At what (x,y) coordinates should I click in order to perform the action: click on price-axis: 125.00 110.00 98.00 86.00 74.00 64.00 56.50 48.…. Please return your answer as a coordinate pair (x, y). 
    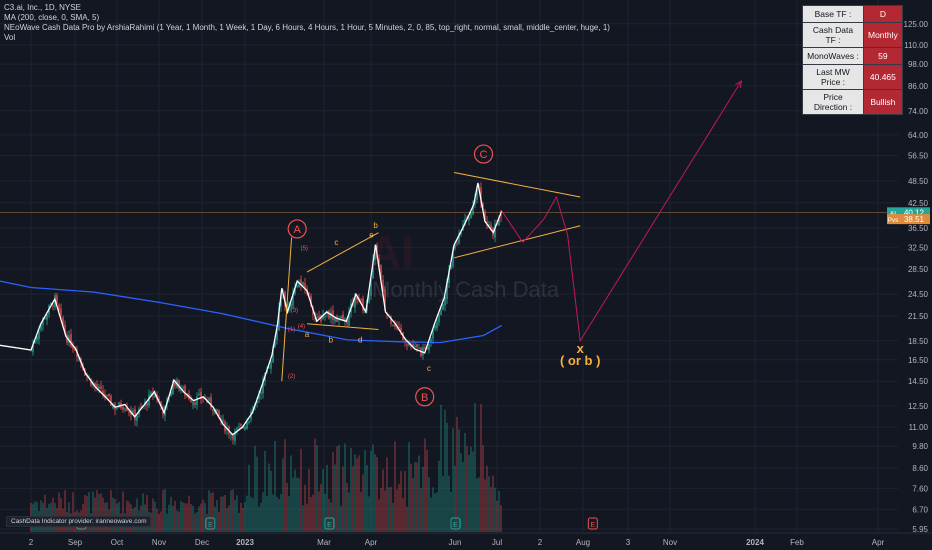
    Looking at the image, I should click on (909, 275).